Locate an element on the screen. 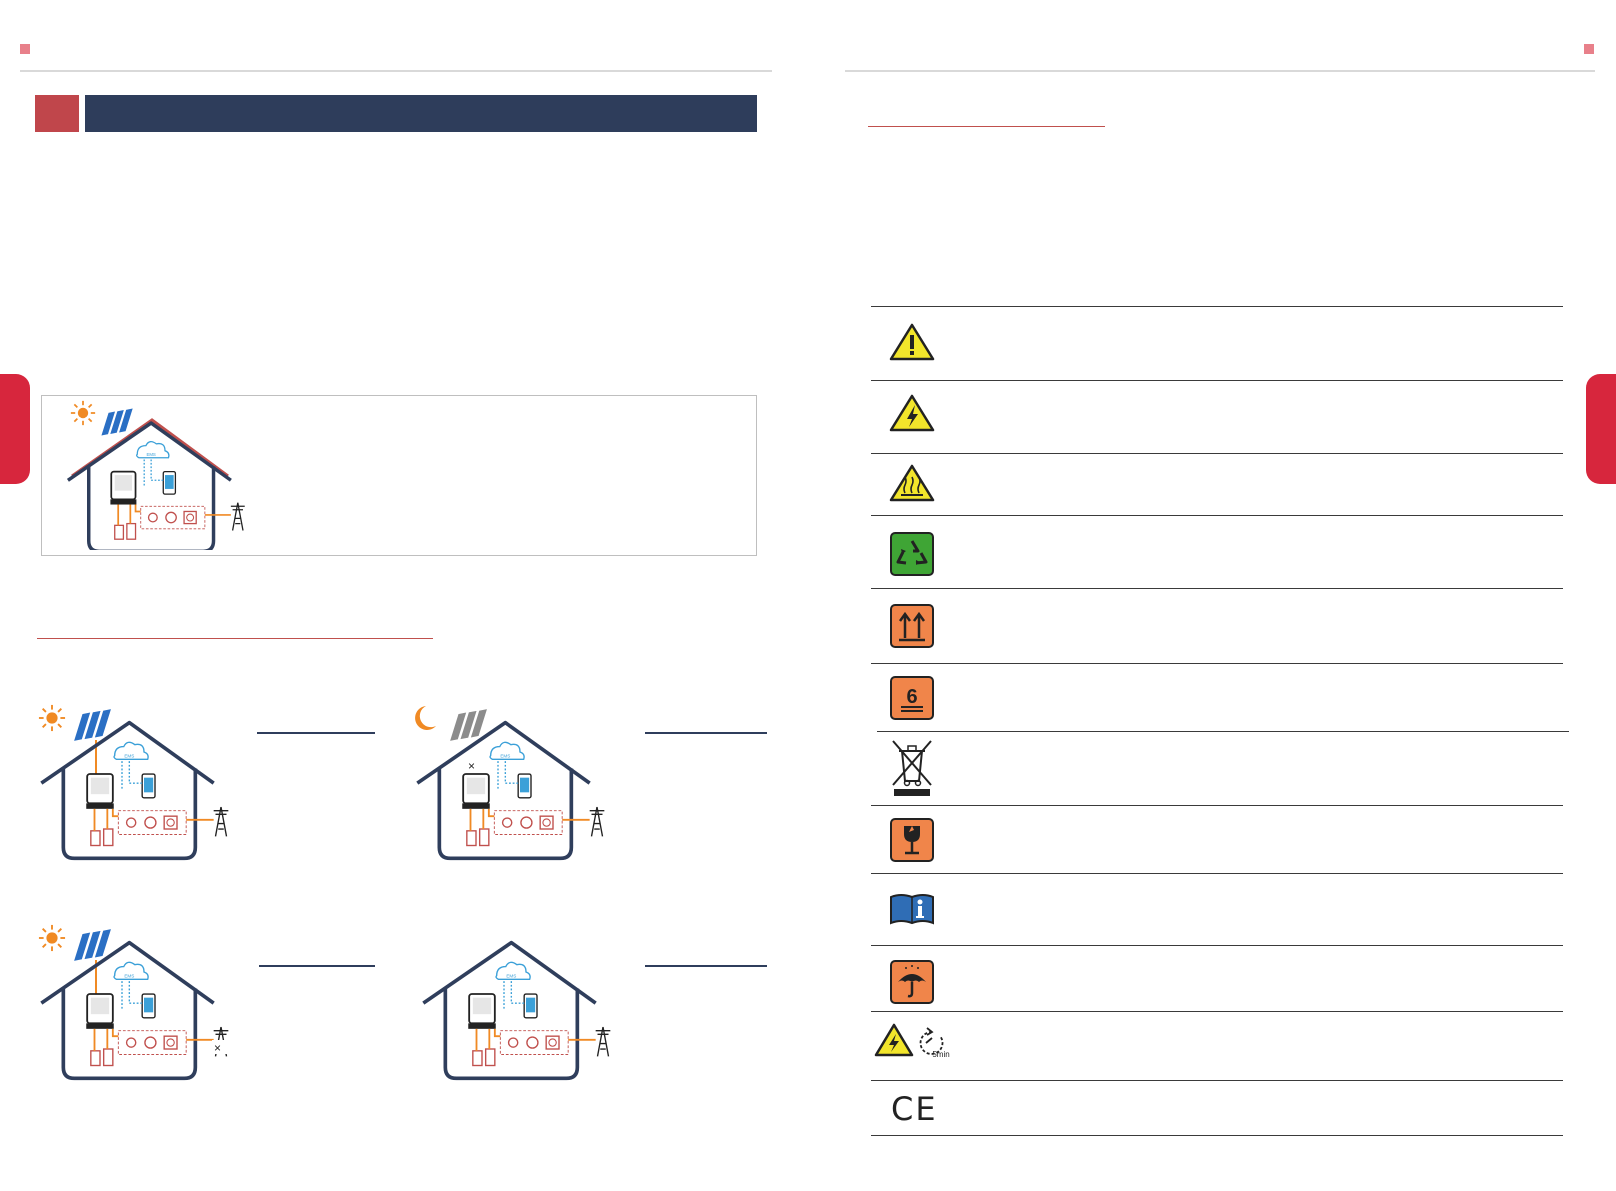 The height and width of the screenshot is (1191, 1616). recycle-icon is located at coordinates (912, 554).